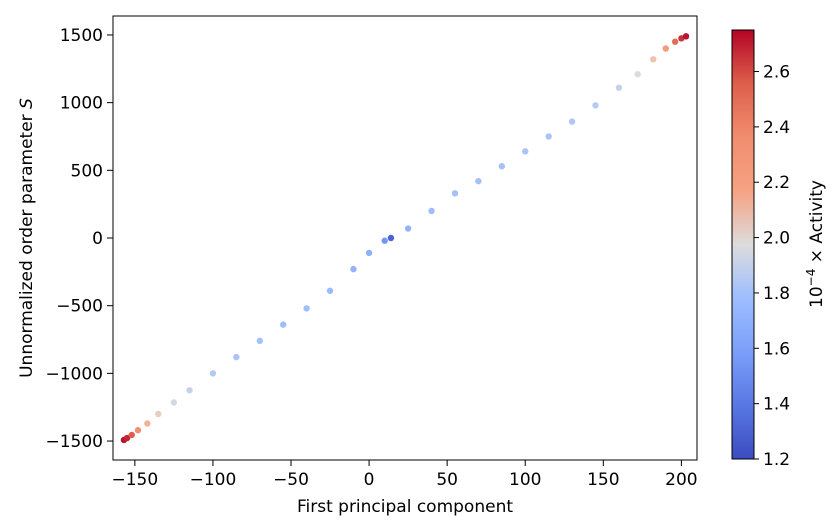 The width and height of the screenshot is (839, 524). Describe the element at coordinates (776, 183) in the screenshot. I see `colorbar-tick-label: 2.2` at that location.